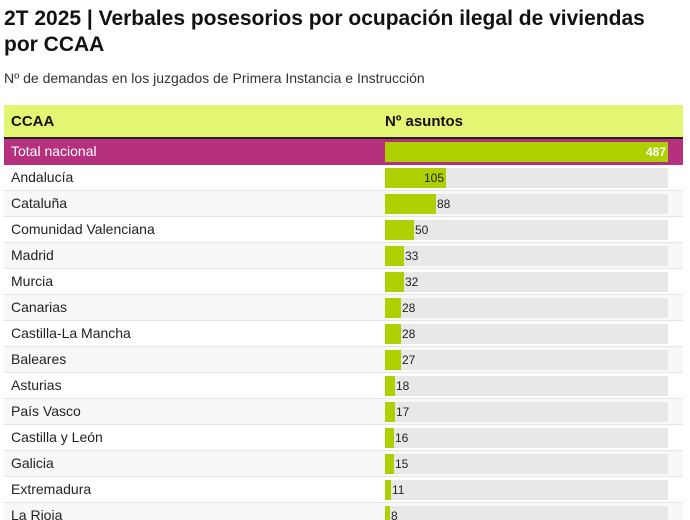  I want to click on table-row: Andalucía 105, so click(343, 178).